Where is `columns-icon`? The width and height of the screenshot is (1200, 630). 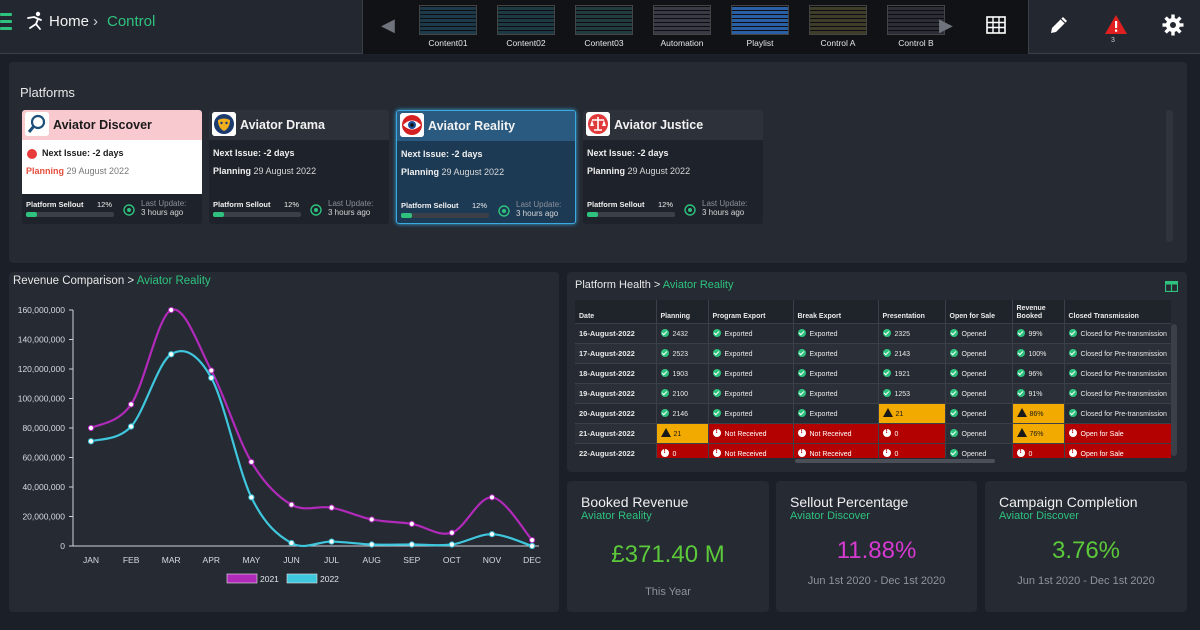
columns-icon is located at coordinates (1171, 286).